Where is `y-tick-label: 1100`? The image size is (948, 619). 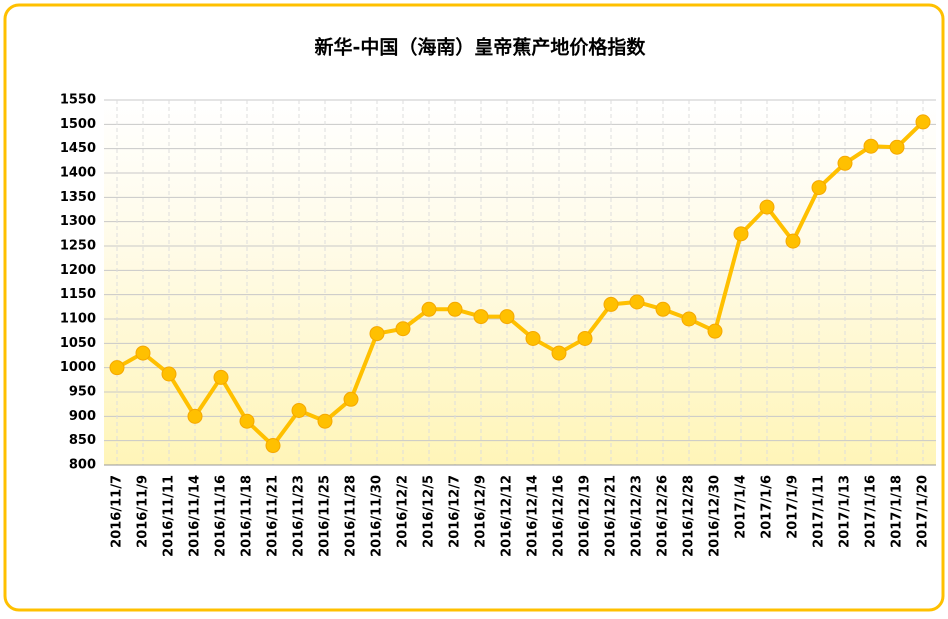
y-tick-label: 1100 is located at coordinates (78, 319).